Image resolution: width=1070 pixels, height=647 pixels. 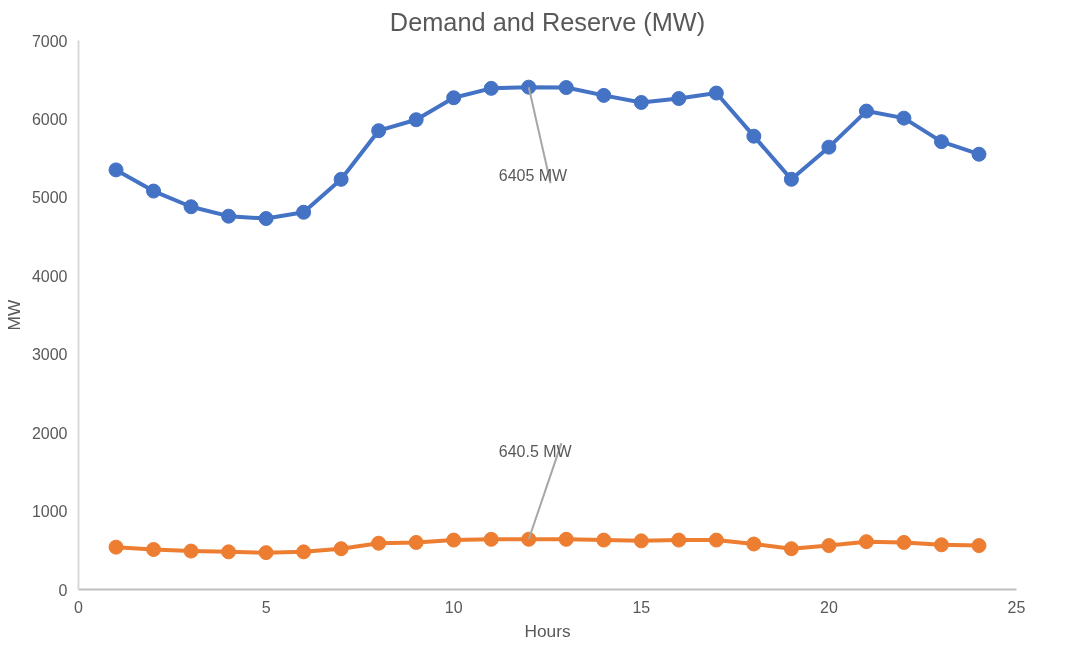 I want to click on y-tick-label: 4000, so click(x=49, y=276).